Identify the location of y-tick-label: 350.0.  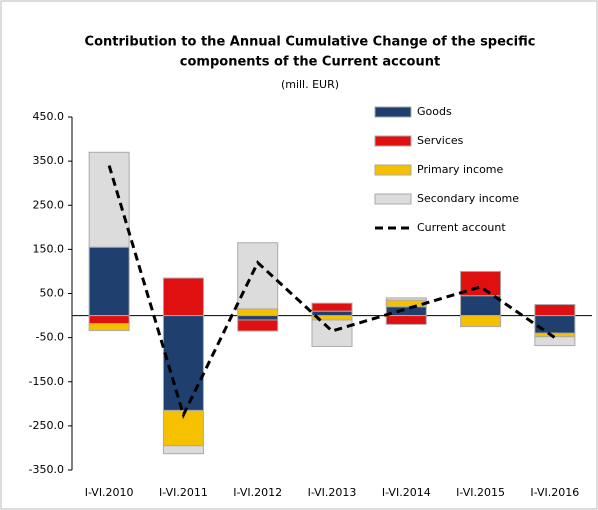
(49, 160).